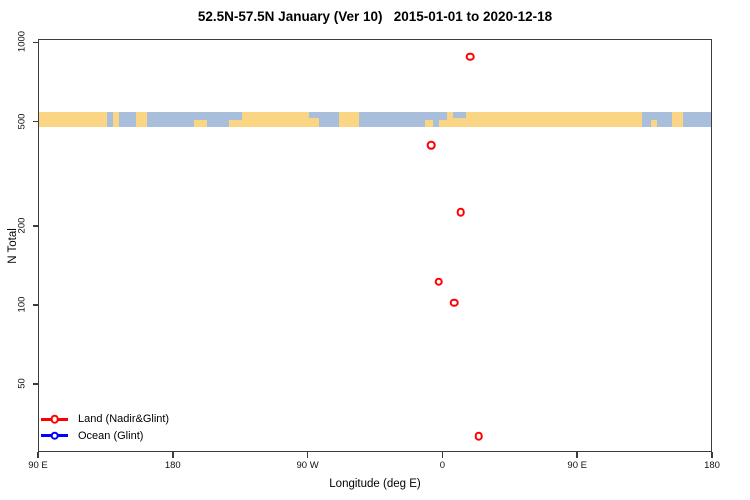  I want to click on land-ocean-map-band, so click(375, 120).